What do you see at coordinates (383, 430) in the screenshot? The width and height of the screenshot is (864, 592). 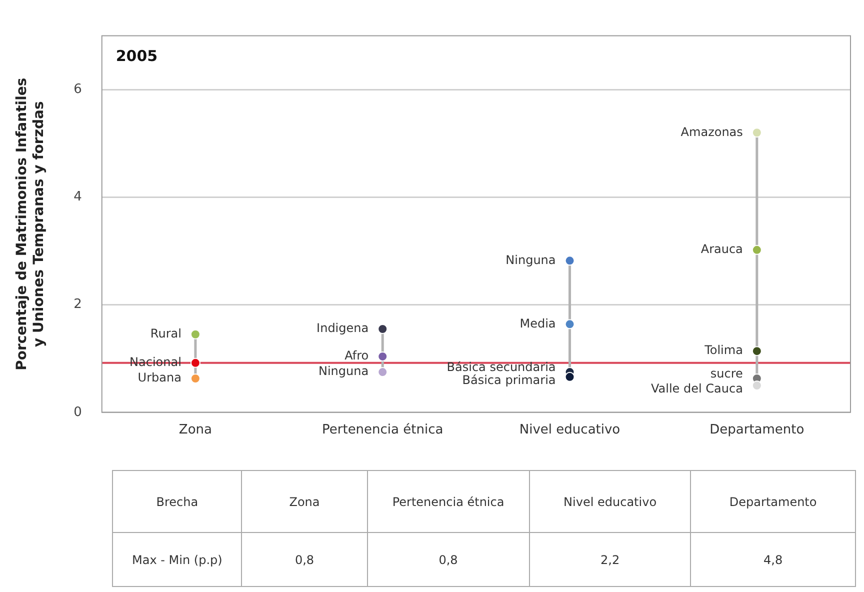 I see `x-tick-label: Pertenencia étnica` at bounding box center [383, 430].